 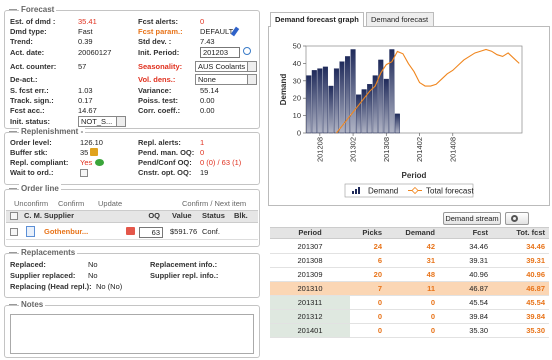 What do you see at coordinates (478, 274) in the screenshot?
I see `table-cell: 40.96` at bounding box center [478, 274].